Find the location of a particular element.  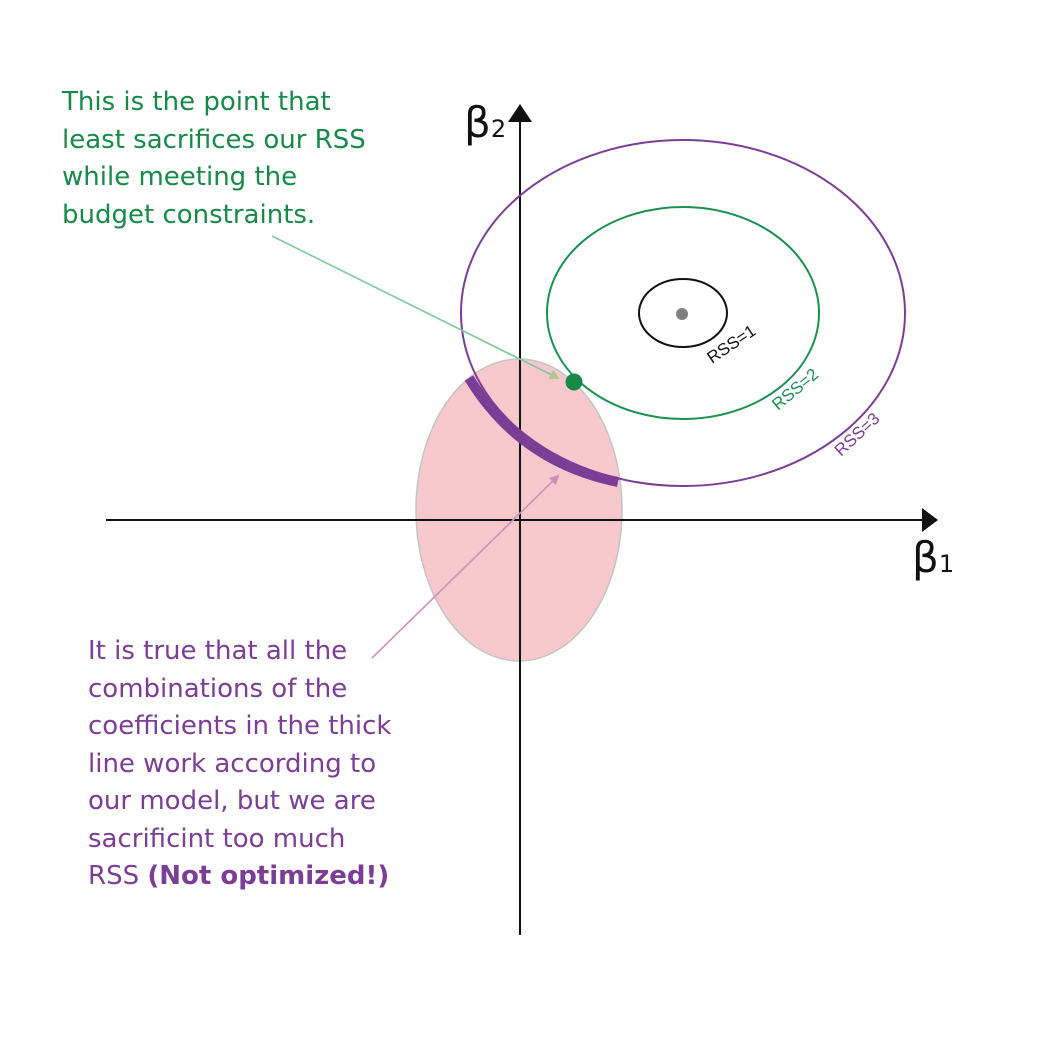

y-axis-symbol: β is located at coordinates (477, 122).